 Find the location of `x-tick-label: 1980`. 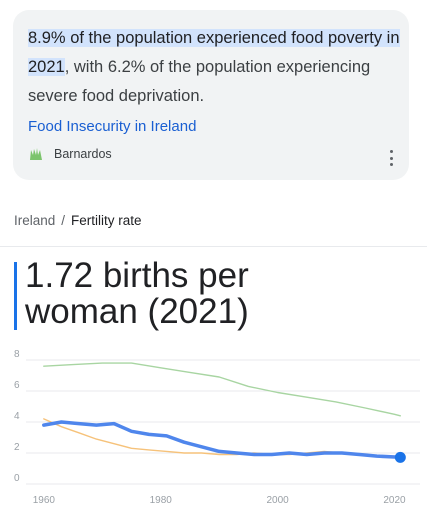

x-tick-label: 1980 is located at coordinates (161, 500).